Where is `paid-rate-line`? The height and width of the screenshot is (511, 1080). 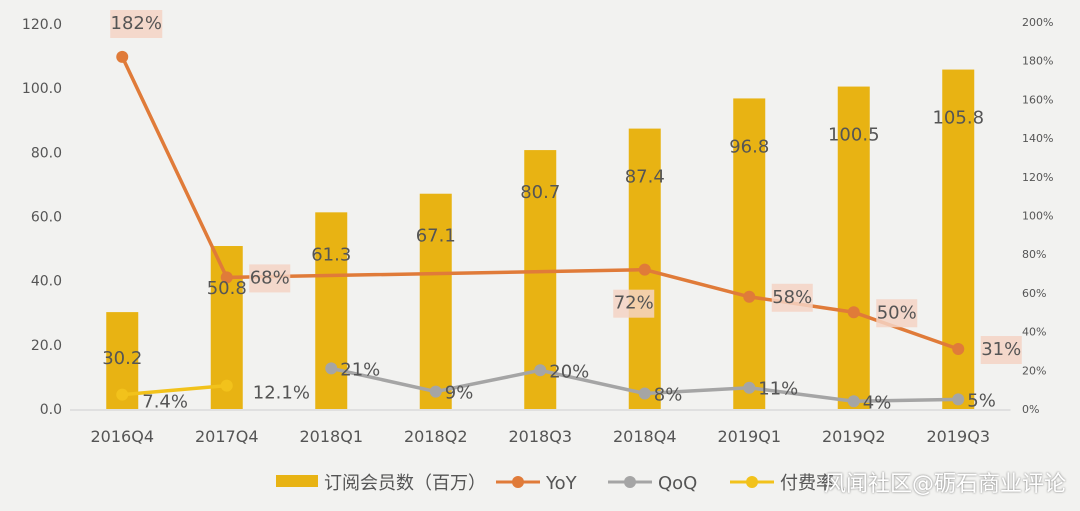 paid-rate-line is located at coordinates (174, 390).